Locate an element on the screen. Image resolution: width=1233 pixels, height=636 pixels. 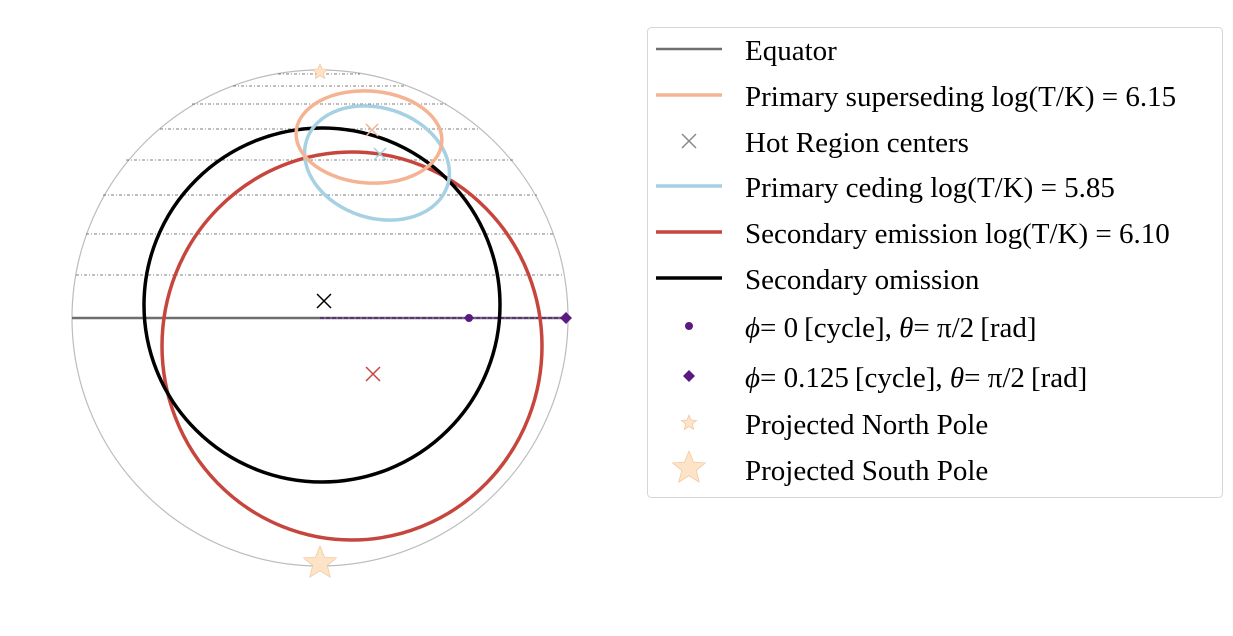
primary-ceding-ring is located at coordinates (377, 163).